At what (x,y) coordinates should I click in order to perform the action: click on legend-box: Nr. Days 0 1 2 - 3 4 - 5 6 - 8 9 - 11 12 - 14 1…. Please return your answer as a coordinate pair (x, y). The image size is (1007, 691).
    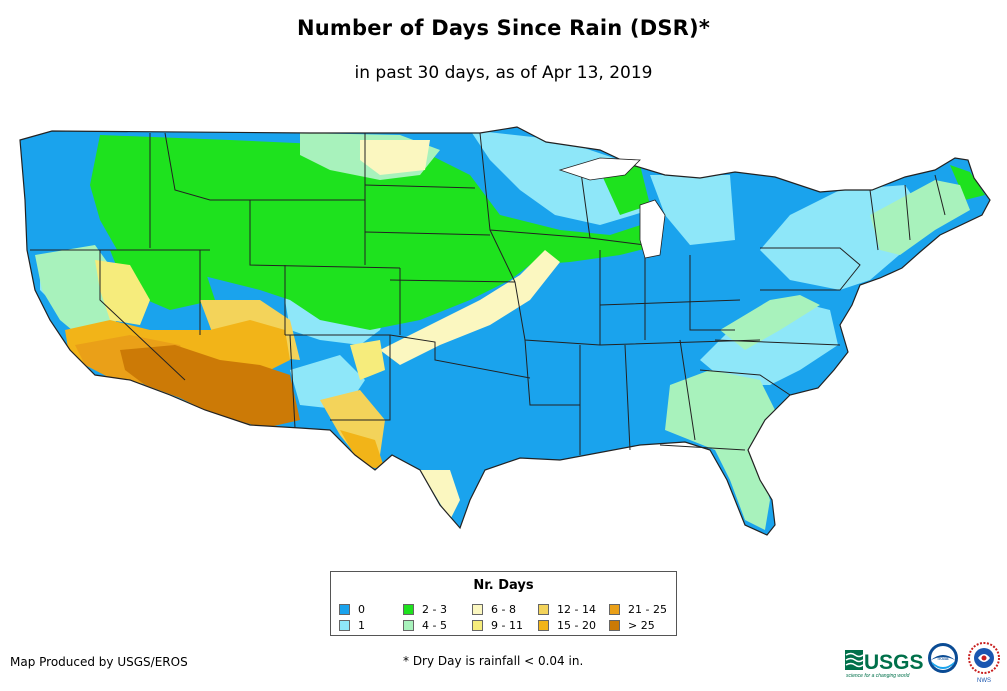
    Looking at the image, I should click on (503, 603).